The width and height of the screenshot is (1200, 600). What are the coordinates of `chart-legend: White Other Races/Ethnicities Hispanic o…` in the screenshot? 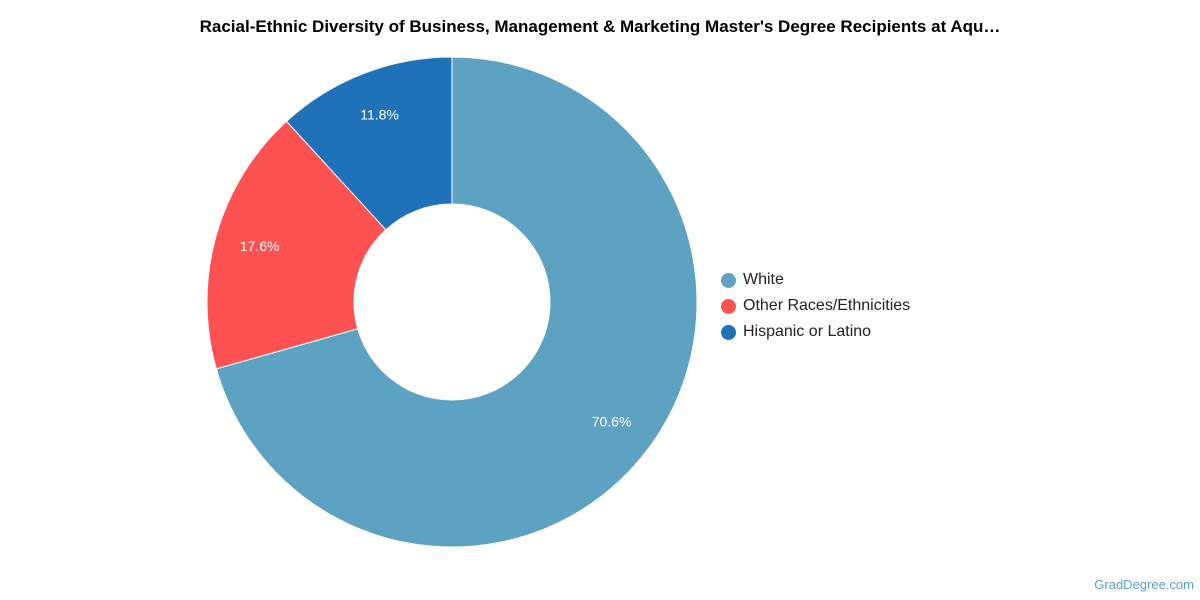 It's located at (815, 306).